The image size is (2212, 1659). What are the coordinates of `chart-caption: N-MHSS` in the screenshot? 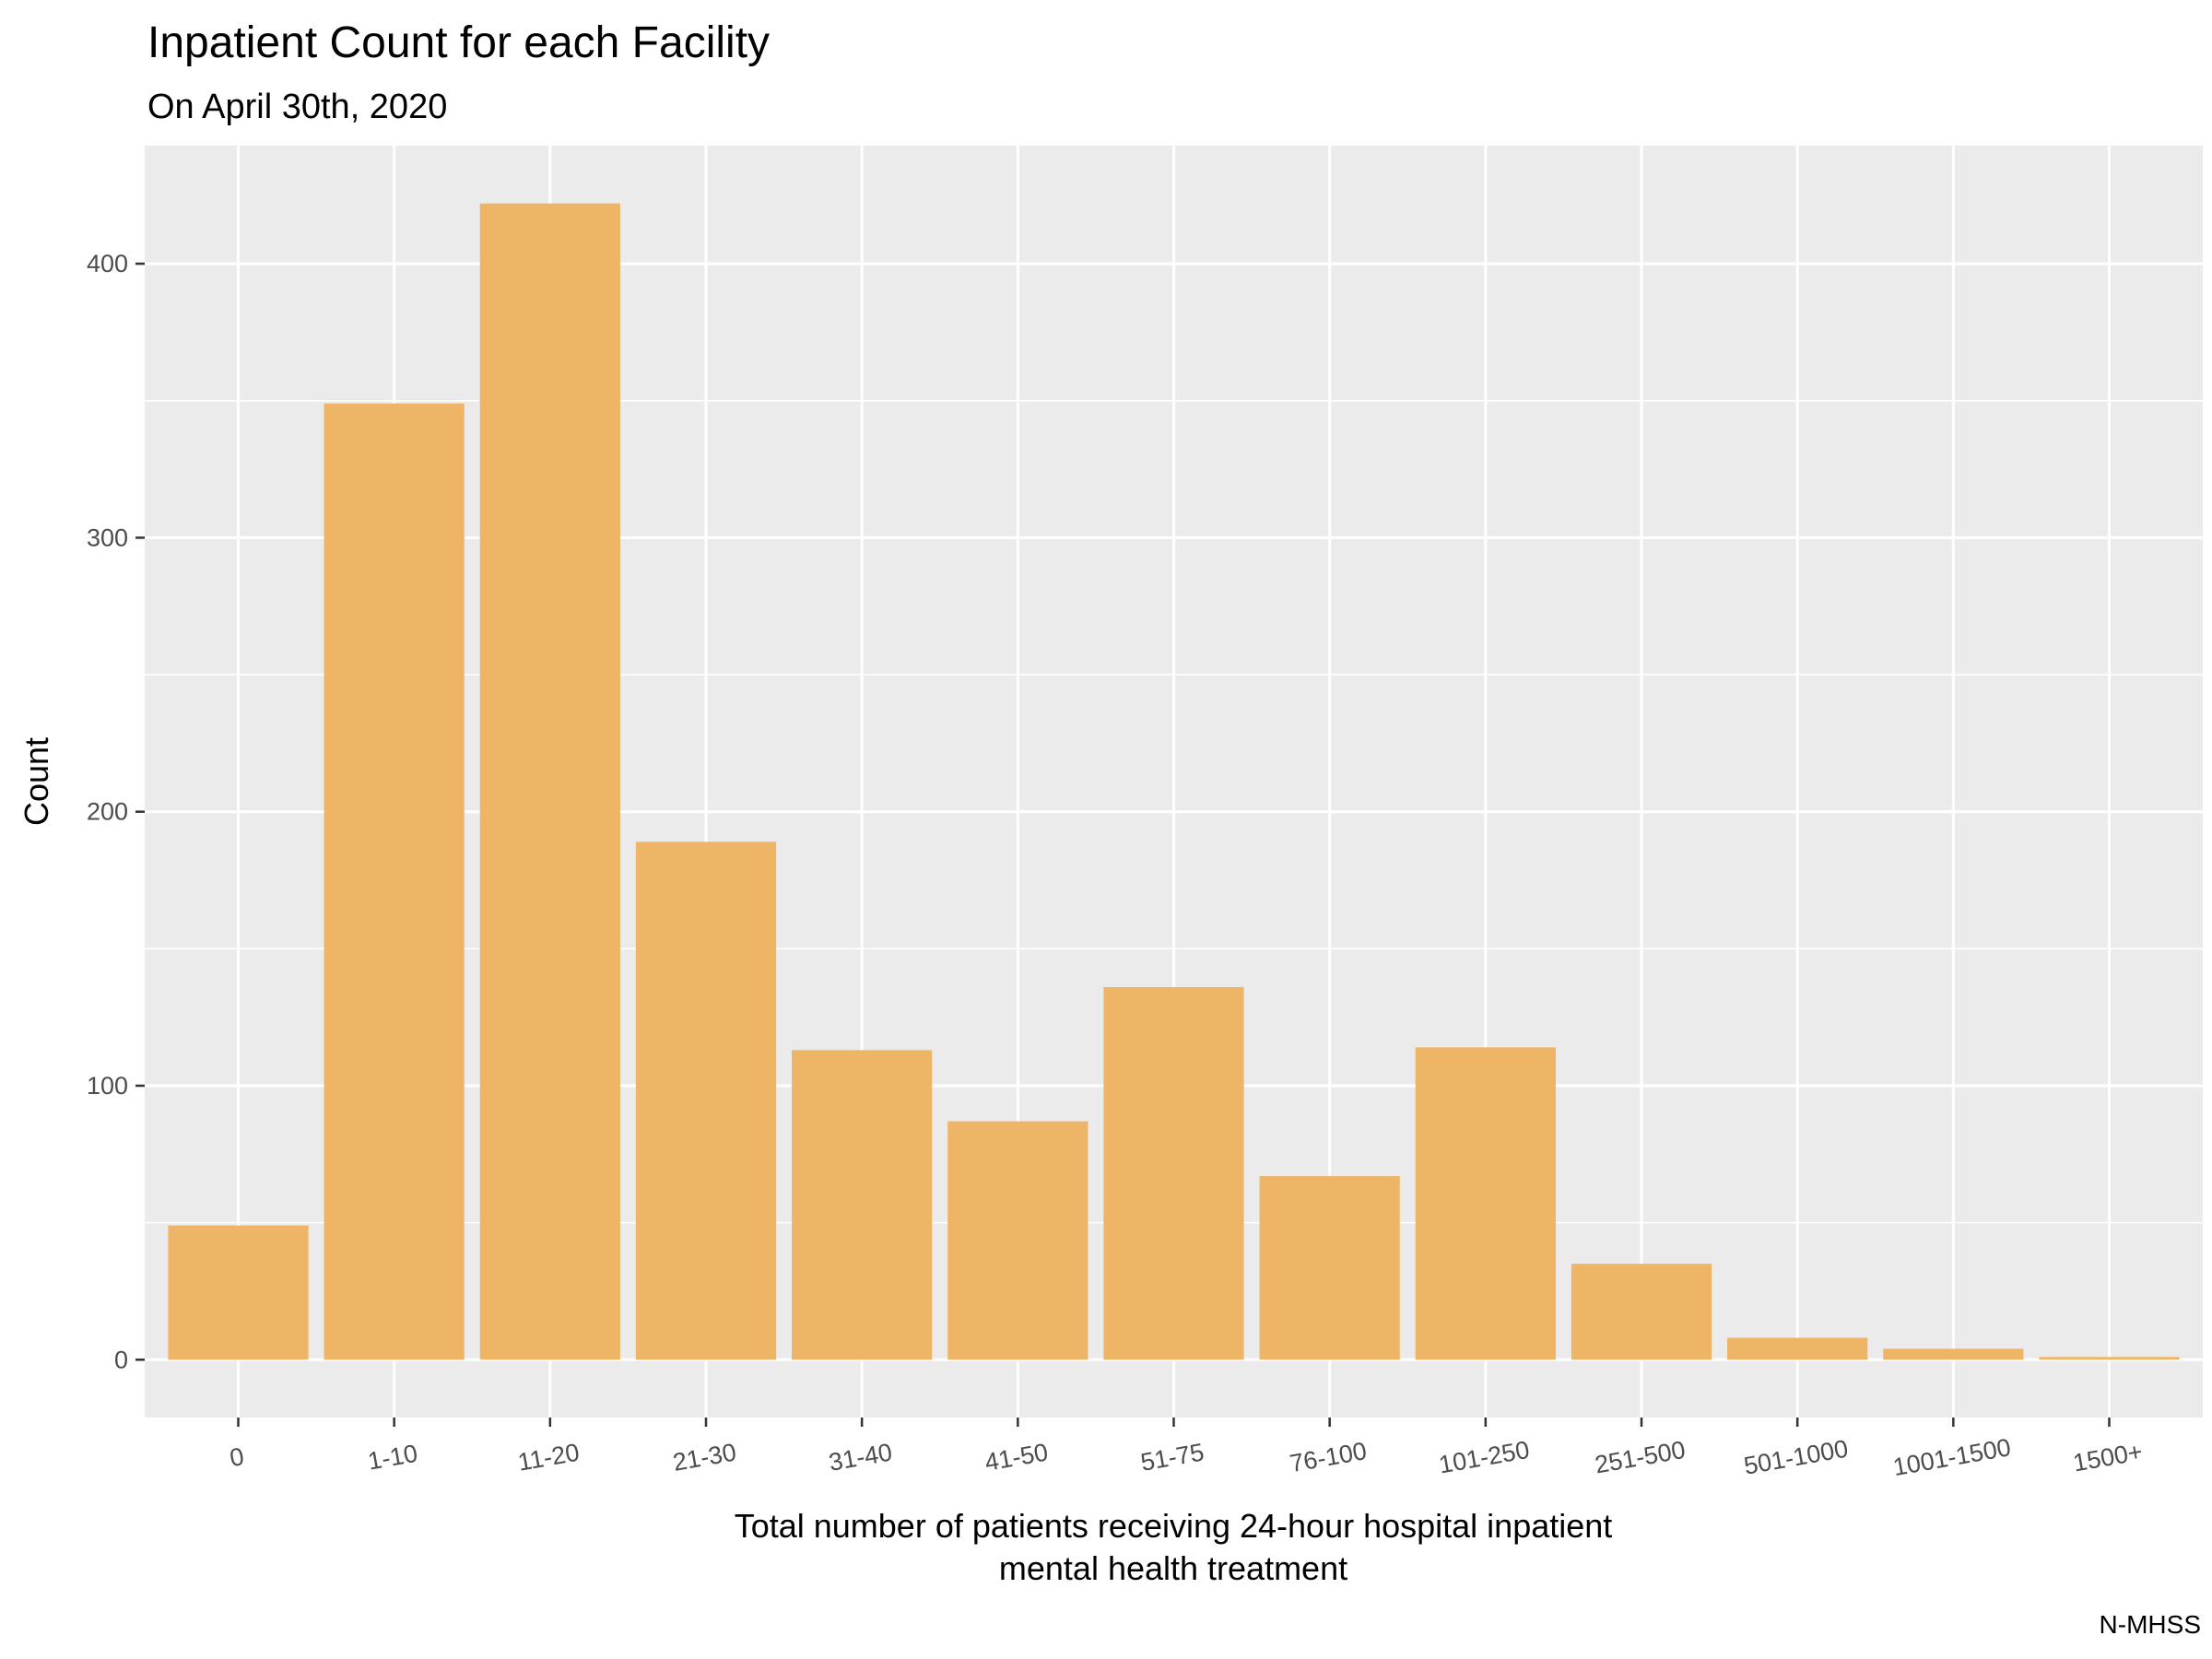 It's located at (2150, 1624).